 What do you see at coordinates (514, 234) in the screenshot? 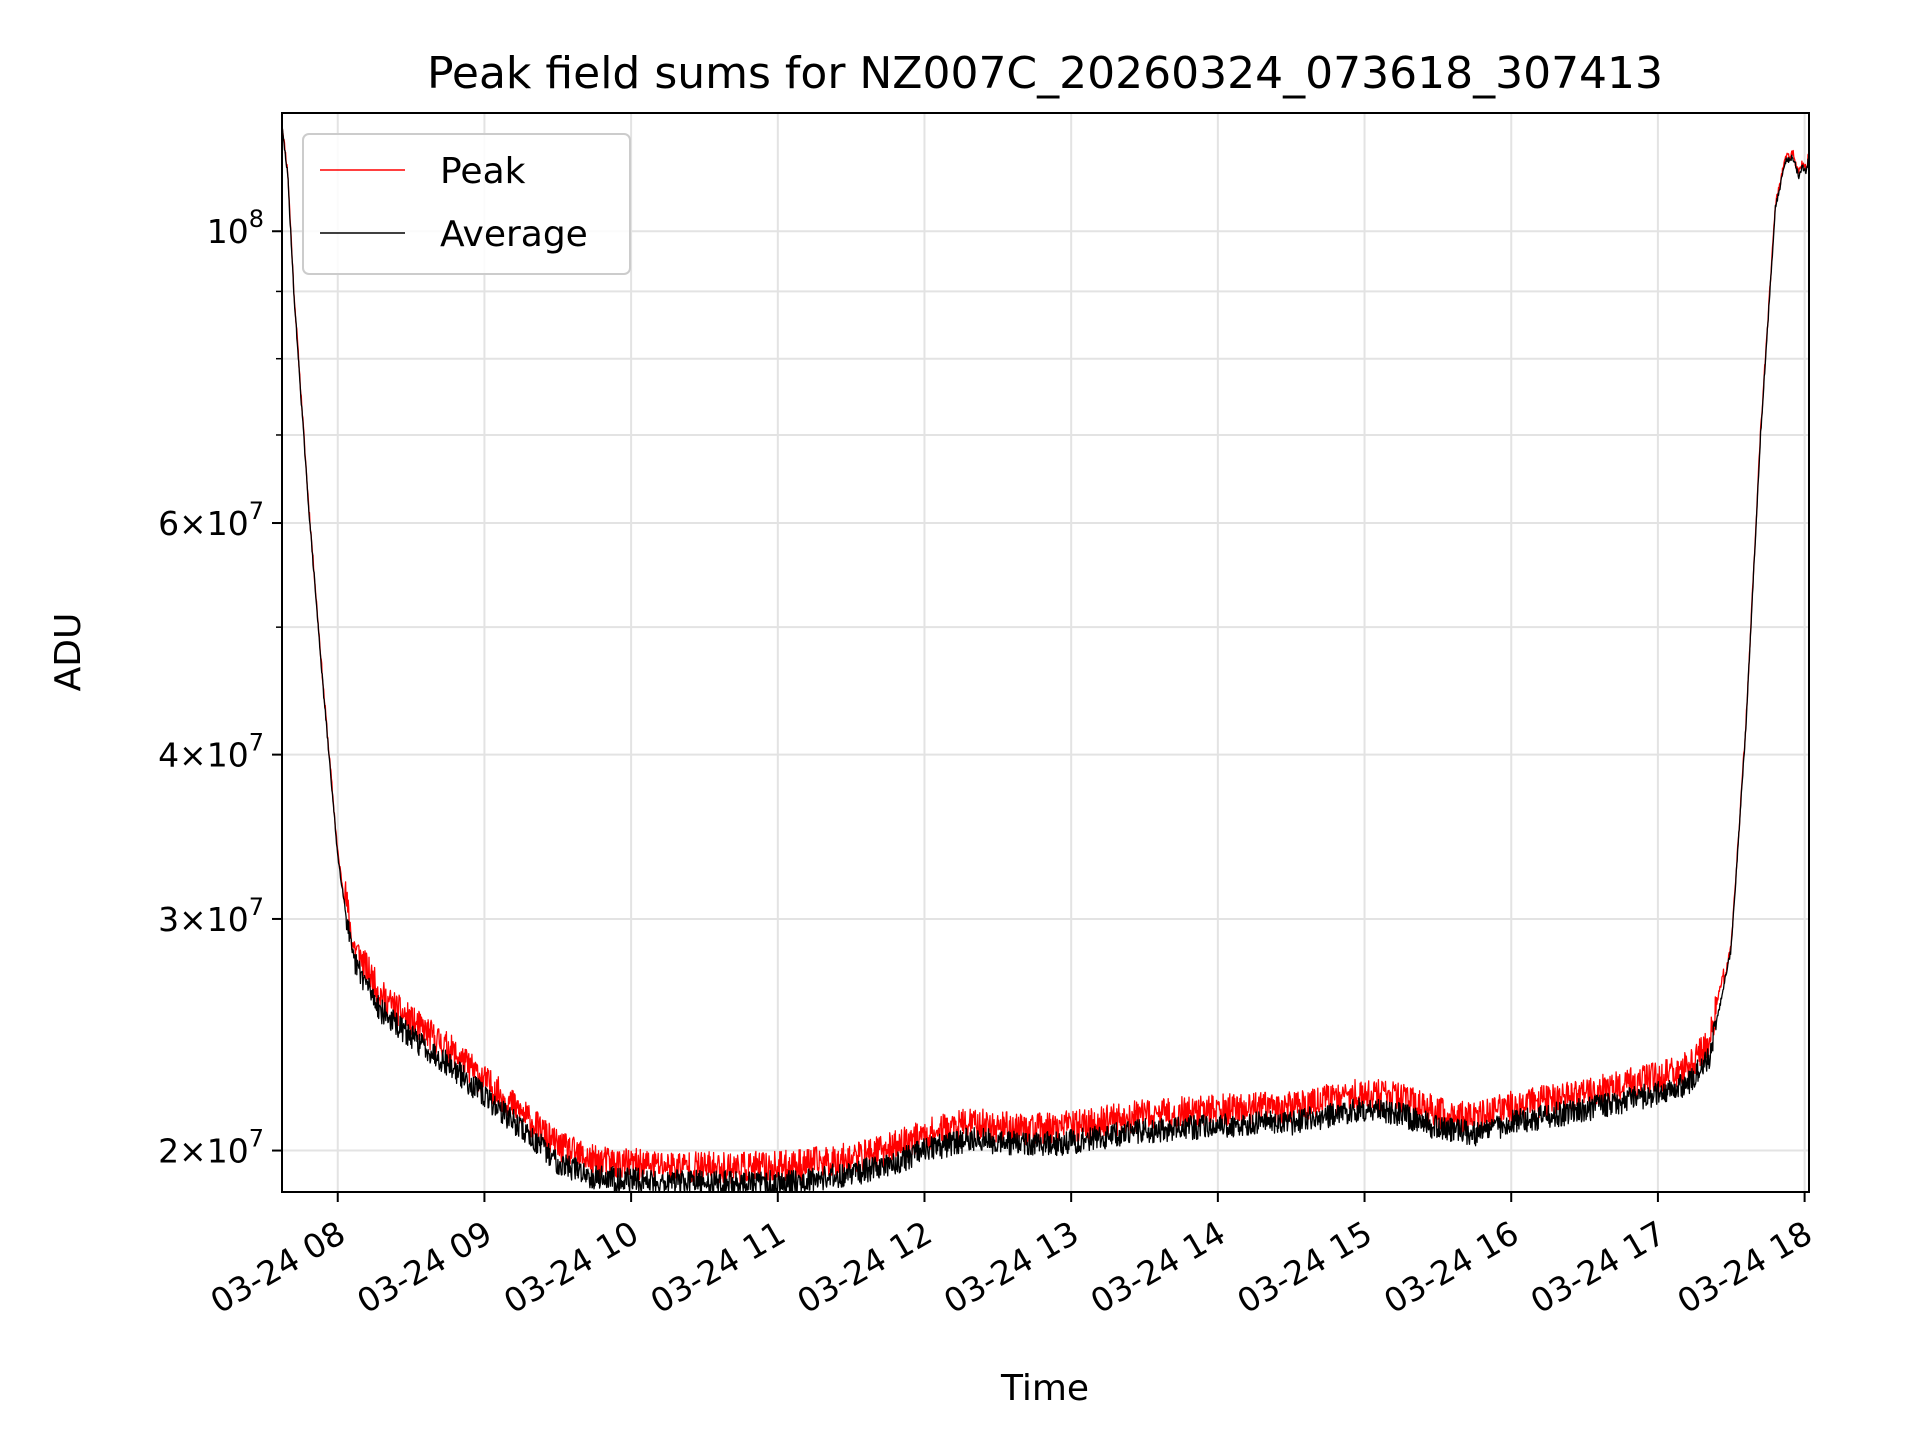
I see `legend-label-average: Average` at bounding box center [514, 234].